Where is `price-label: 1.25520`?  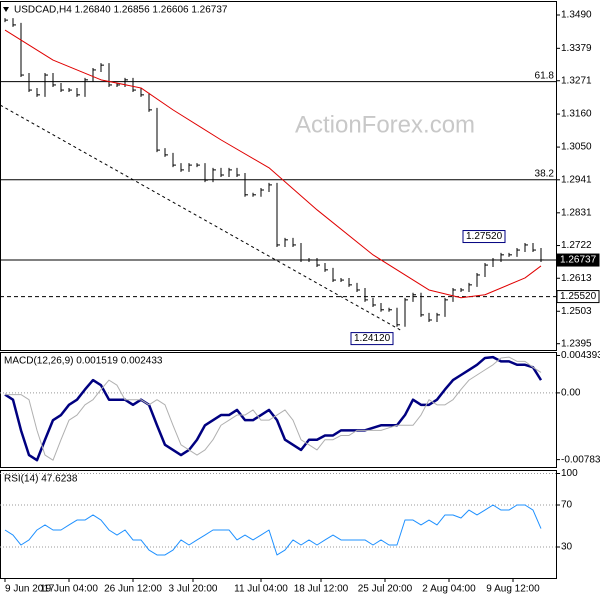 price-label: 1.25520 is located at coordinates (578, 296).